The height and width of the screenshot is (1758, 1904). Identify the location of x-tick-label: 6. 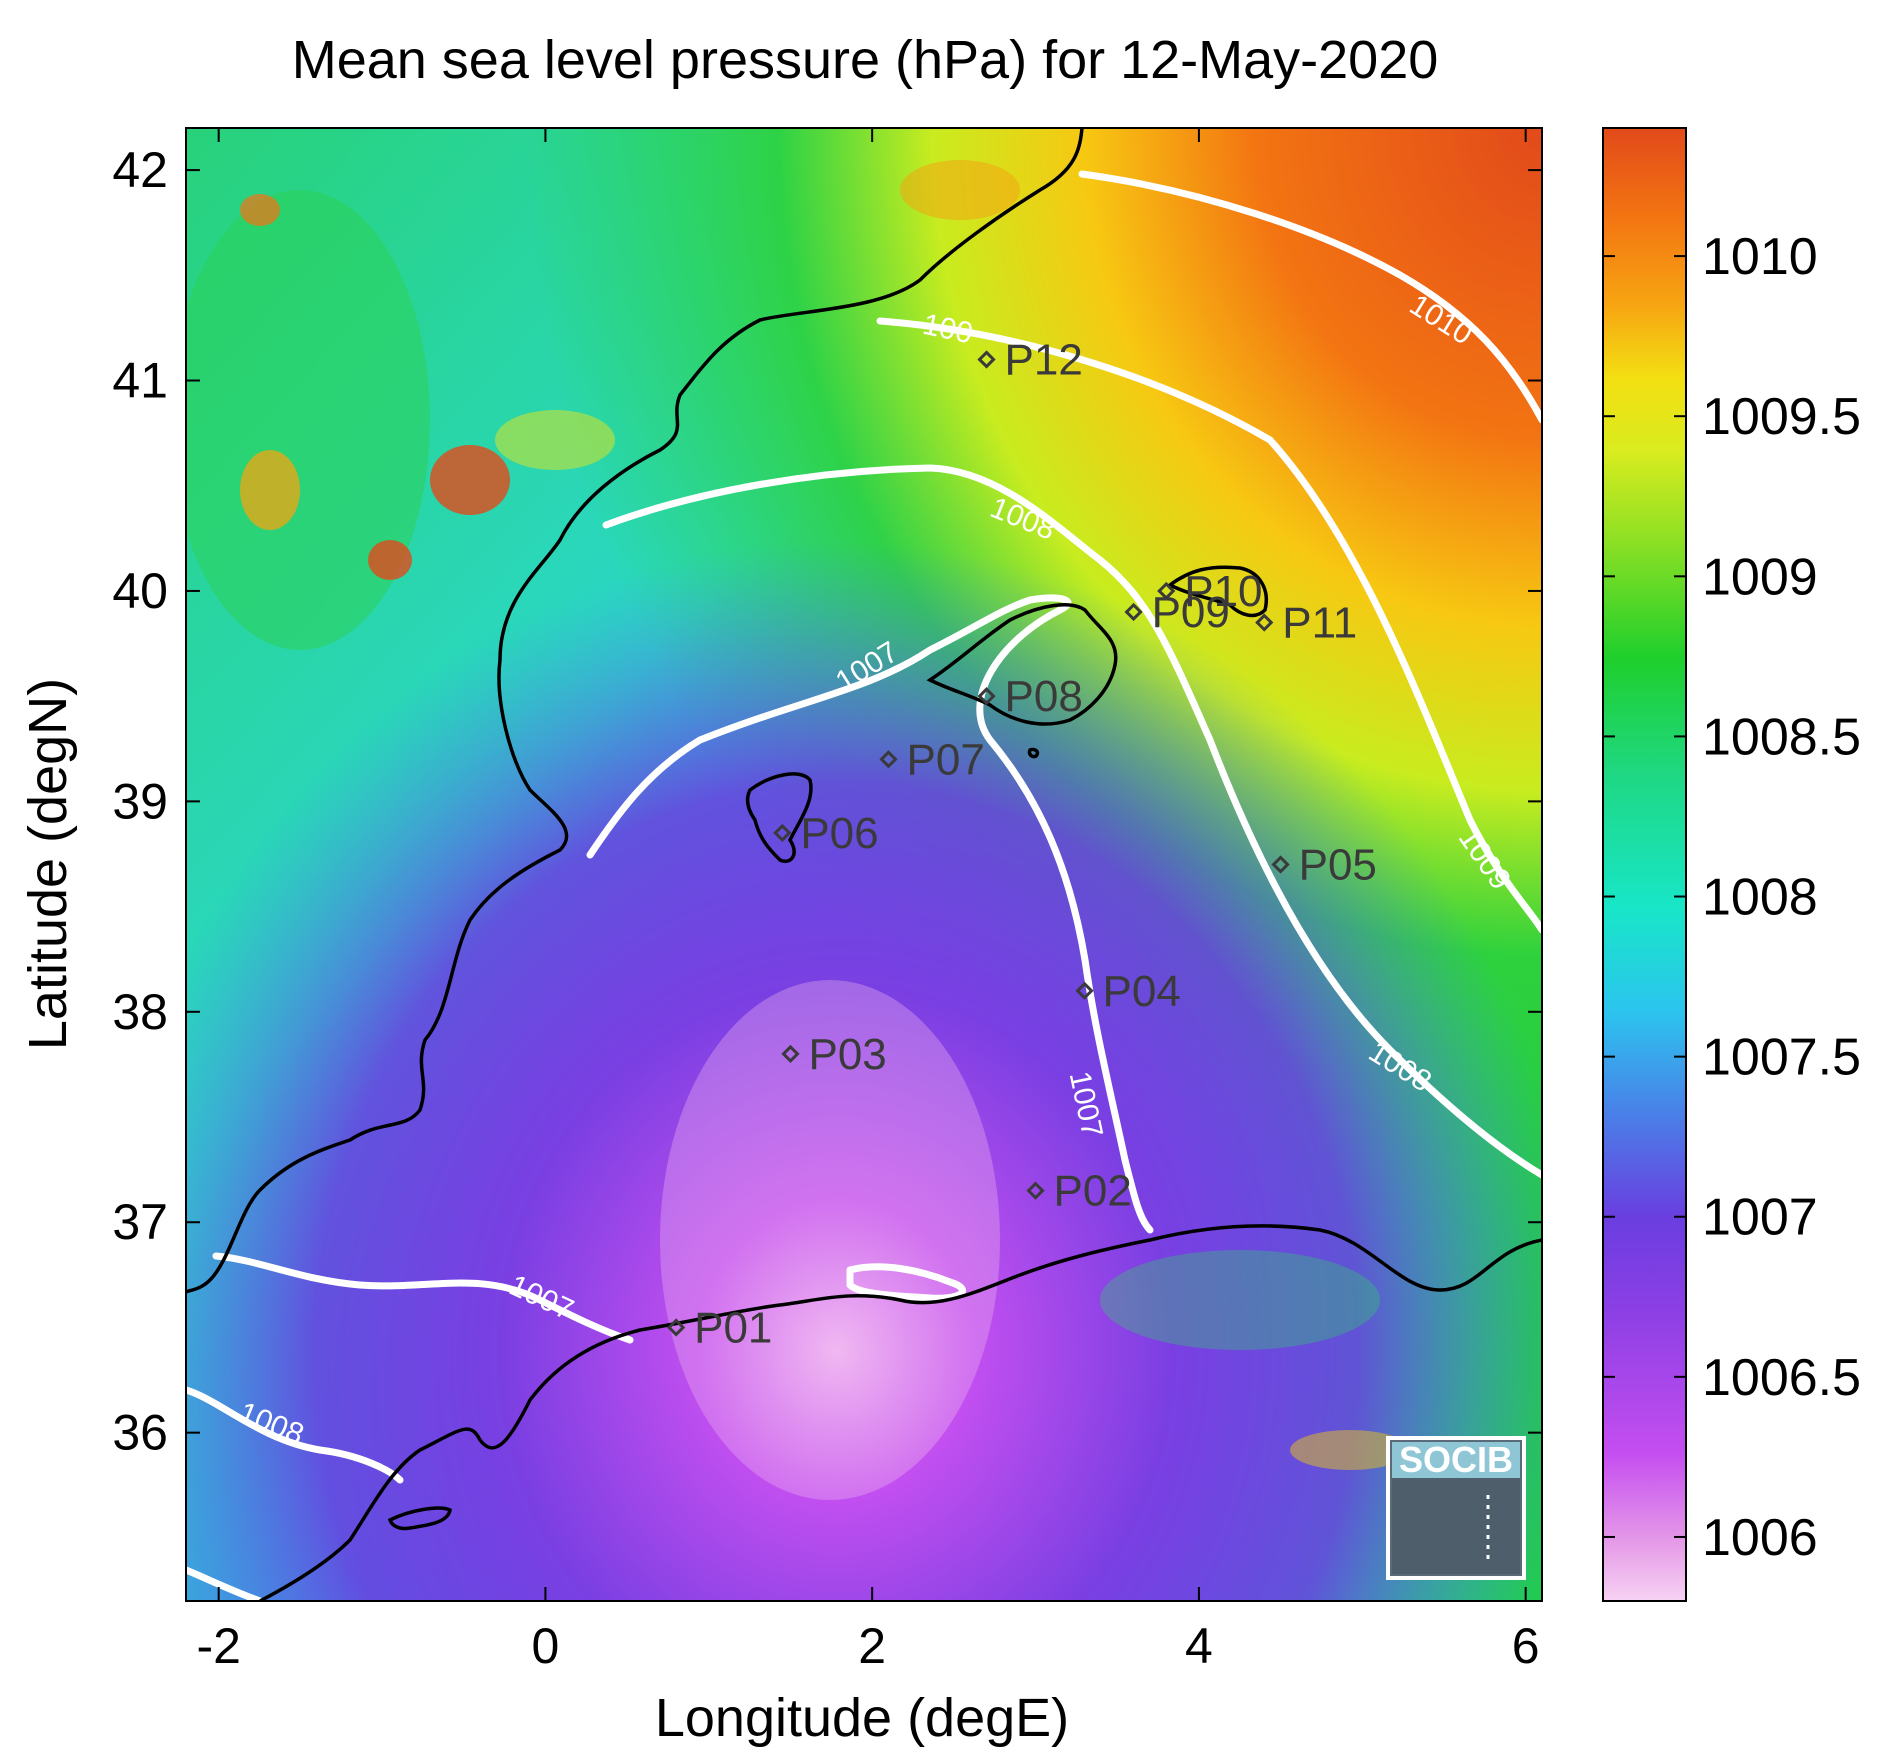
(1526, 1646).